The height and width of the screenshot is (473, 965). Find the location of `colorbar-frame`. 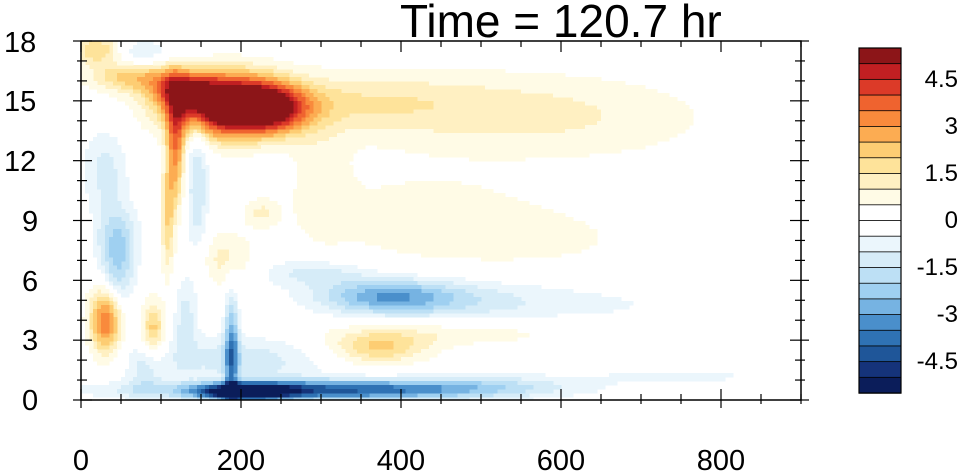

colorbar-frame is located at coordinates (880, 220).